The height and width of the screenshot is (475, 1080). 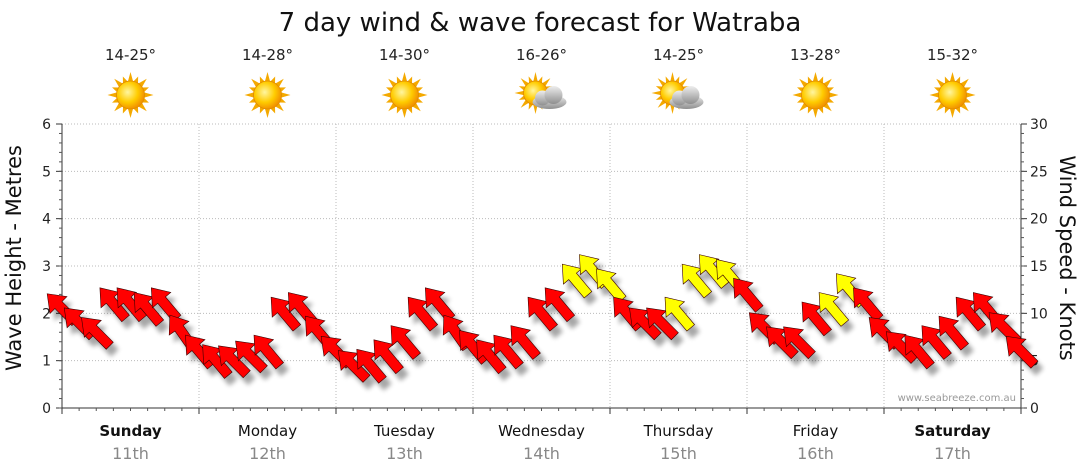 I want to click on day-name-label: Saturday, so click(x=952, y=431).